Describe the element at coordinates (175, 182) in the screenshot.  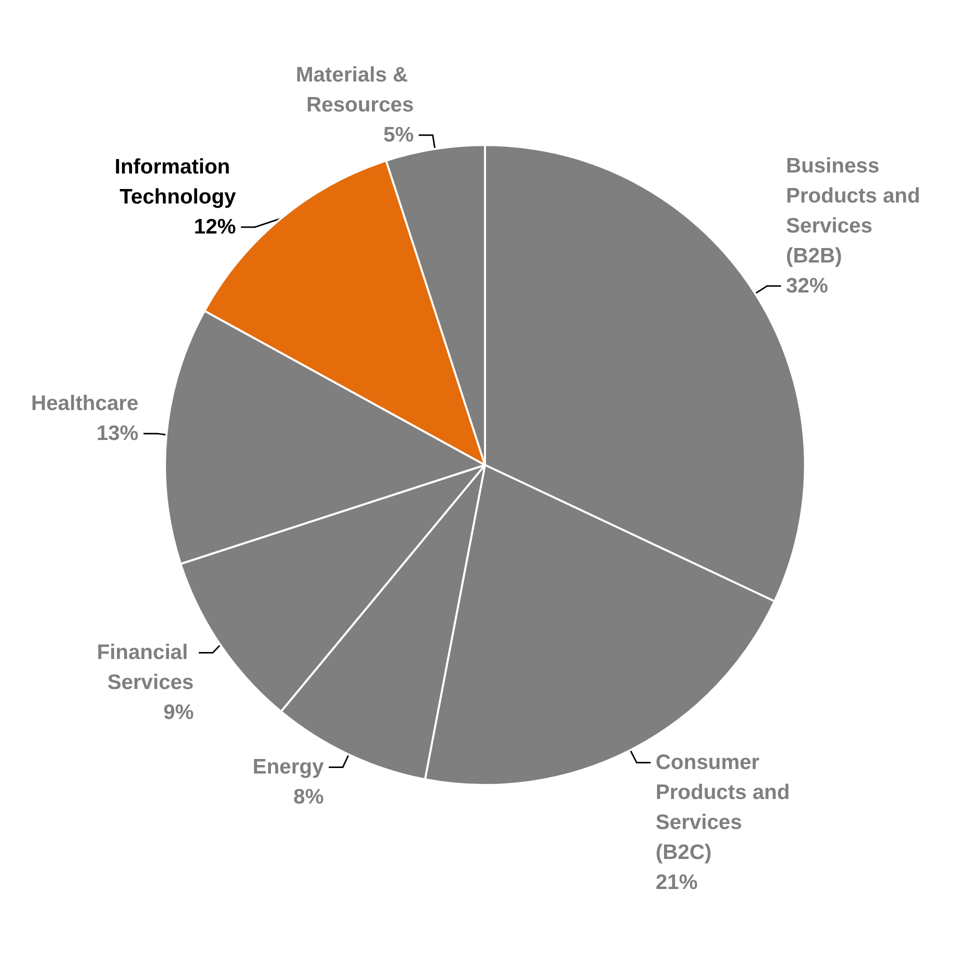
I see `slice-label: Information Technology` at that location.